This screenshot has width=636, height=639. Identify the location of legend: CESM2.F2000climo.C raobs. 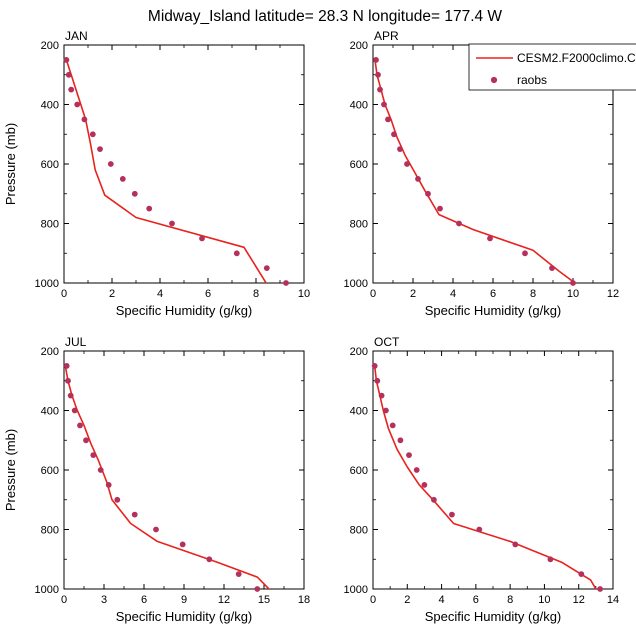
(552, 67).